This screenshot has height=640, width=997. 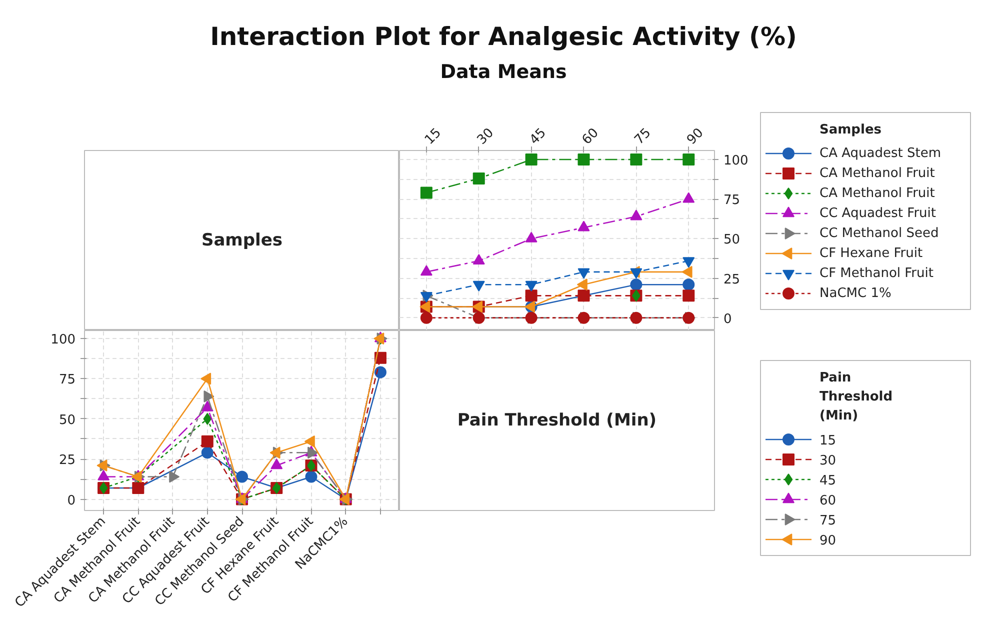 What do you see at coordinates (828, 481) in the screenshot?
I see `legend-label: 45` at bounding box center [828, 481].